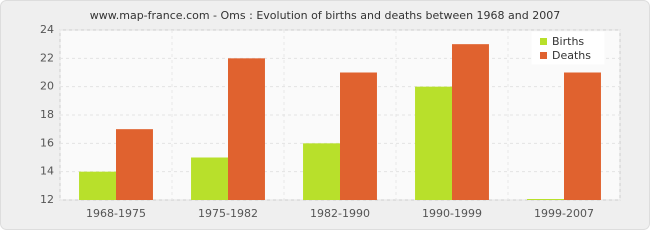 This screenshot has height=240, width=650. I want to click on y-tick-label: 22, so click(47, 57).